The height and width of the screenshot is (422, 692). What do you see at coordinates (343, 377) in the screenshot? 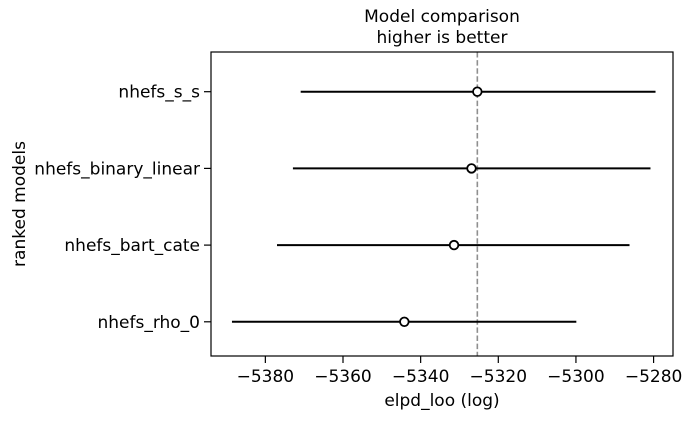
I see `x-tick-label: −5360` at bounding box center [343, 377].